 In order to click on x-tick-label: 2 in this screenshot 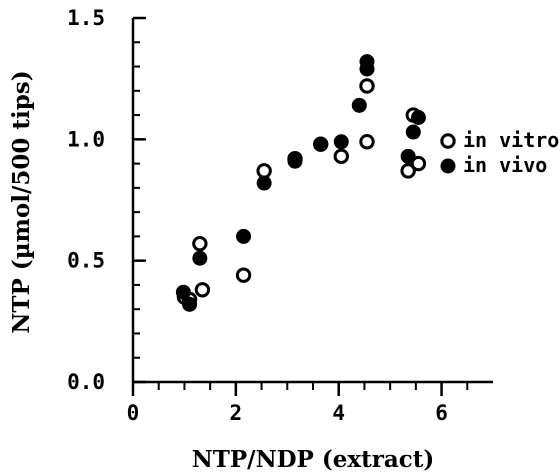, I will do `click(236, 413)`.